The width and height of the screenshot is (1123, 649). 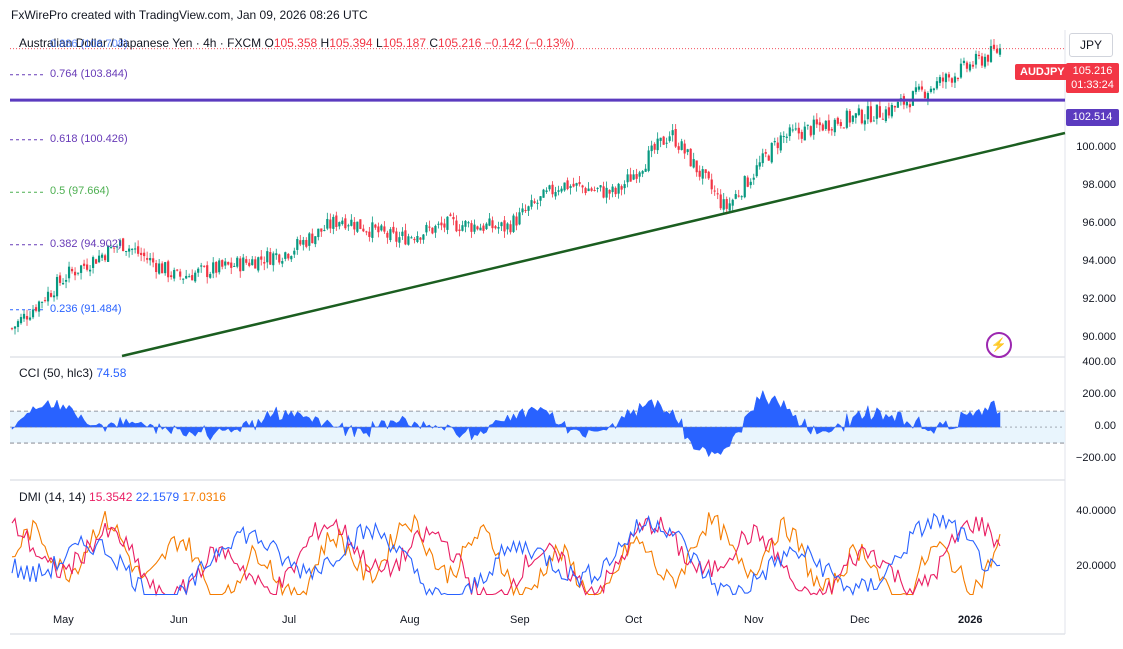 I want to click on cci-area, so click(x=506, y=423).